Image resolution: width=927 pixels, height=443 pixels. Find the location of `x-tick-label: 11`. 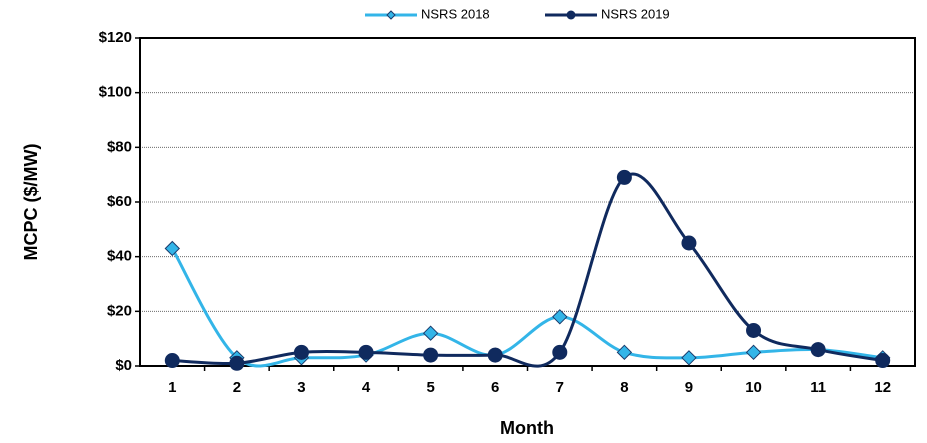

x-tick-label: 11 is located at coordinates (818, 387).